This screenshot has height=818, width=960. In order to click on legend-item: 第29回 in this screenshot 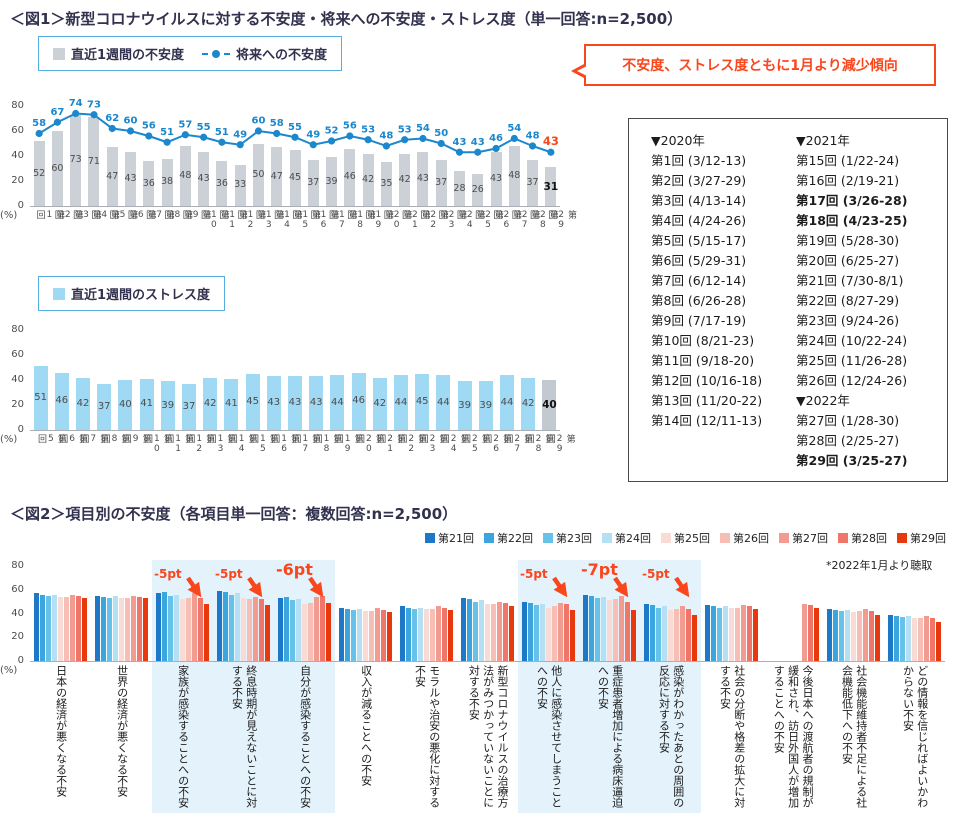, I will do `click(921, 538)`.